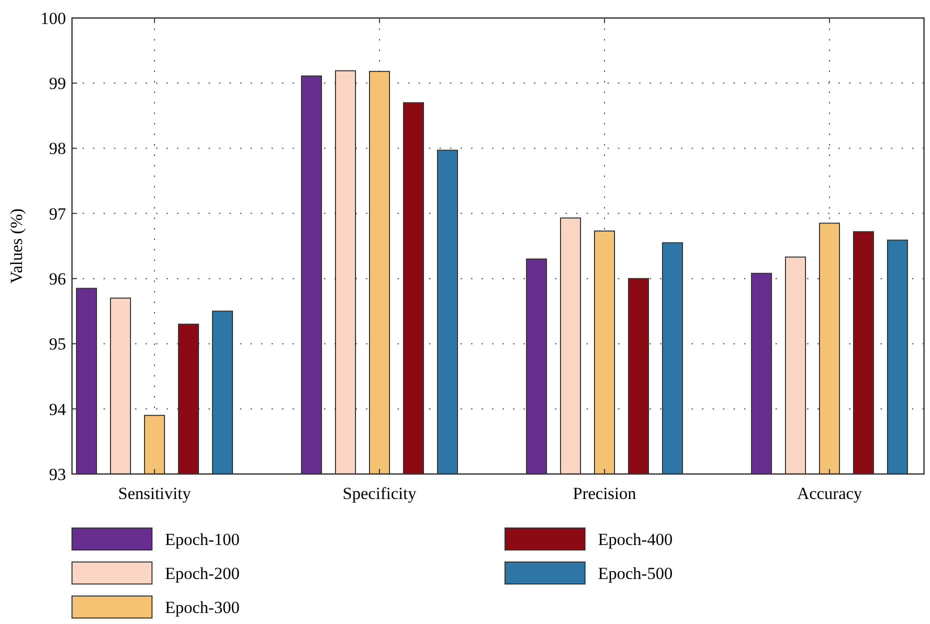  I want to click on legend-label: Epoch-100, so click(202, 539).